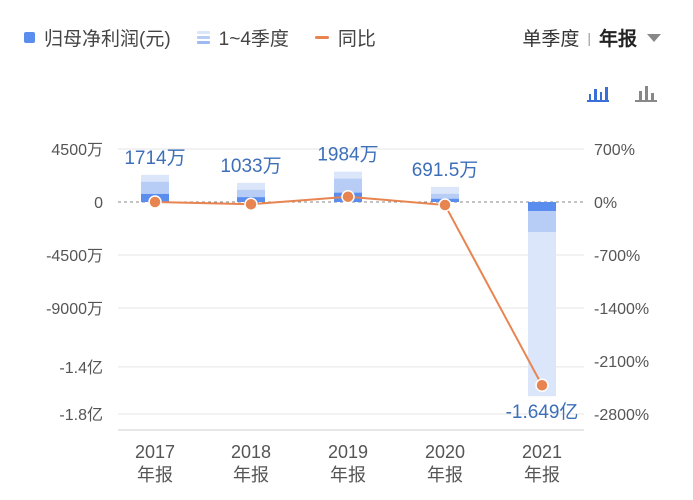 This screenshot has height=500, width=693. I want to click on y-right-tick-label: 700%, so click(614, 150).